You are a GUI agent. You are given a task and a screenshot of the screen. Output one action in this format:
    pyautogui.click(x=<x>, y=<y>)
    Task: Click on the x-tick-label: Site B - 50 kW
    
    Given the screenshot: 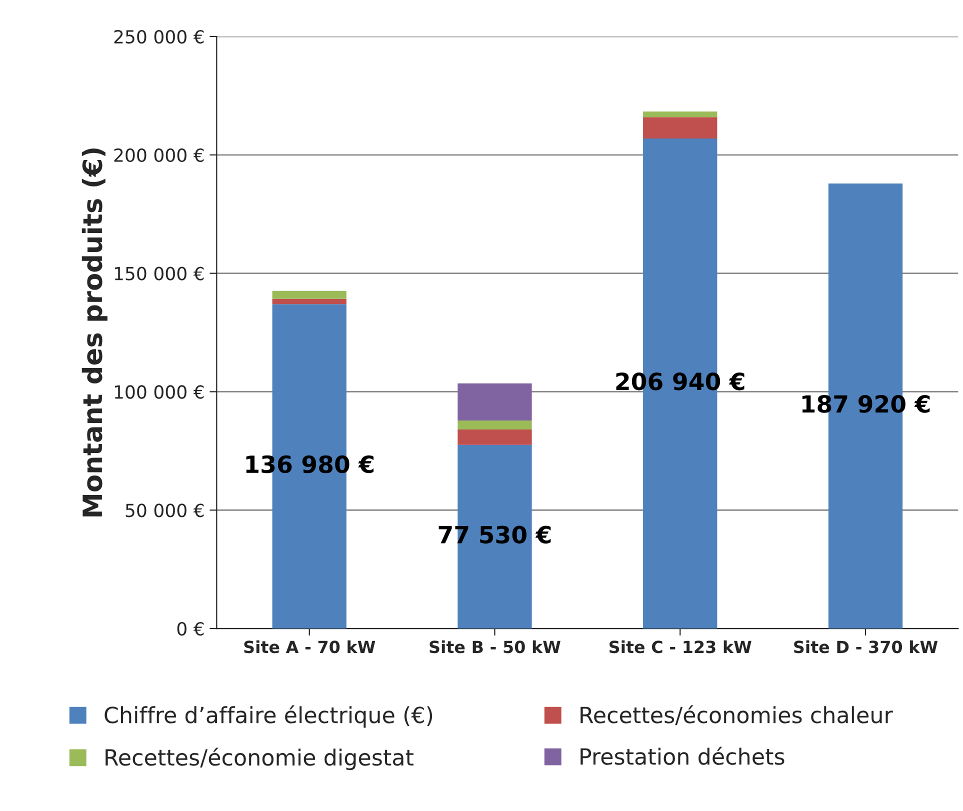 What is the action you would take?
    pyautogui.click(x=495, y=647)
    